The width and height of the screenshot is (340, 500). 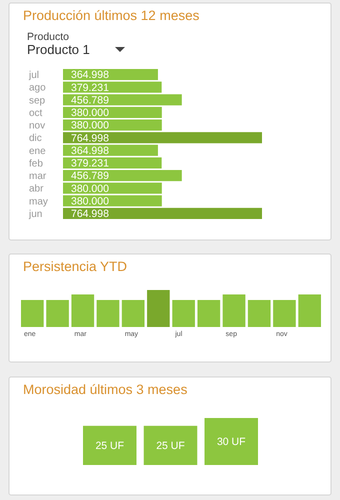 I want to click on chart-title: Persistencia YTD, so click(x=75, y=266).